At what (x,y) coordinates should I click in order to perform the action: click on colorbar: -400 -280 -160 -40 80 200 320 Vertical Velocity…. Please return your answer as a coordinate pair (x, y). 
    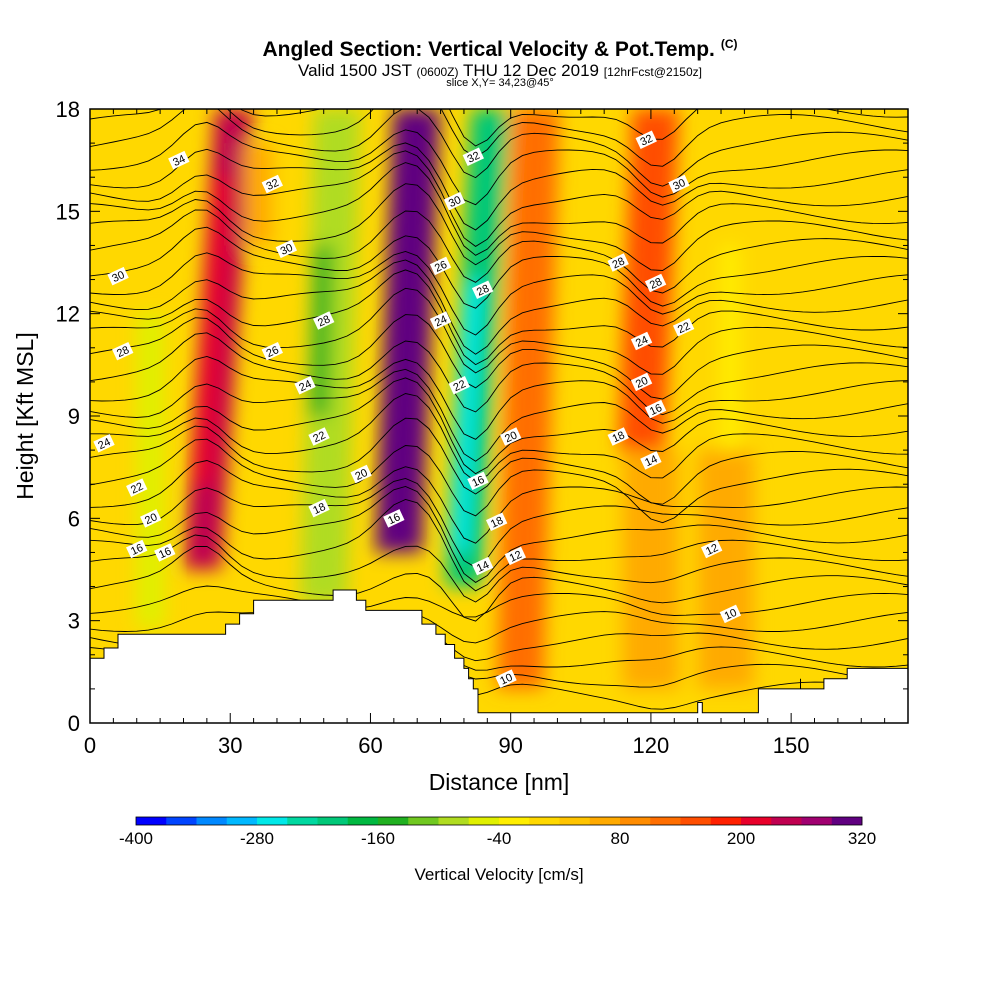
    Looking at the image, I should click on (497, 850).